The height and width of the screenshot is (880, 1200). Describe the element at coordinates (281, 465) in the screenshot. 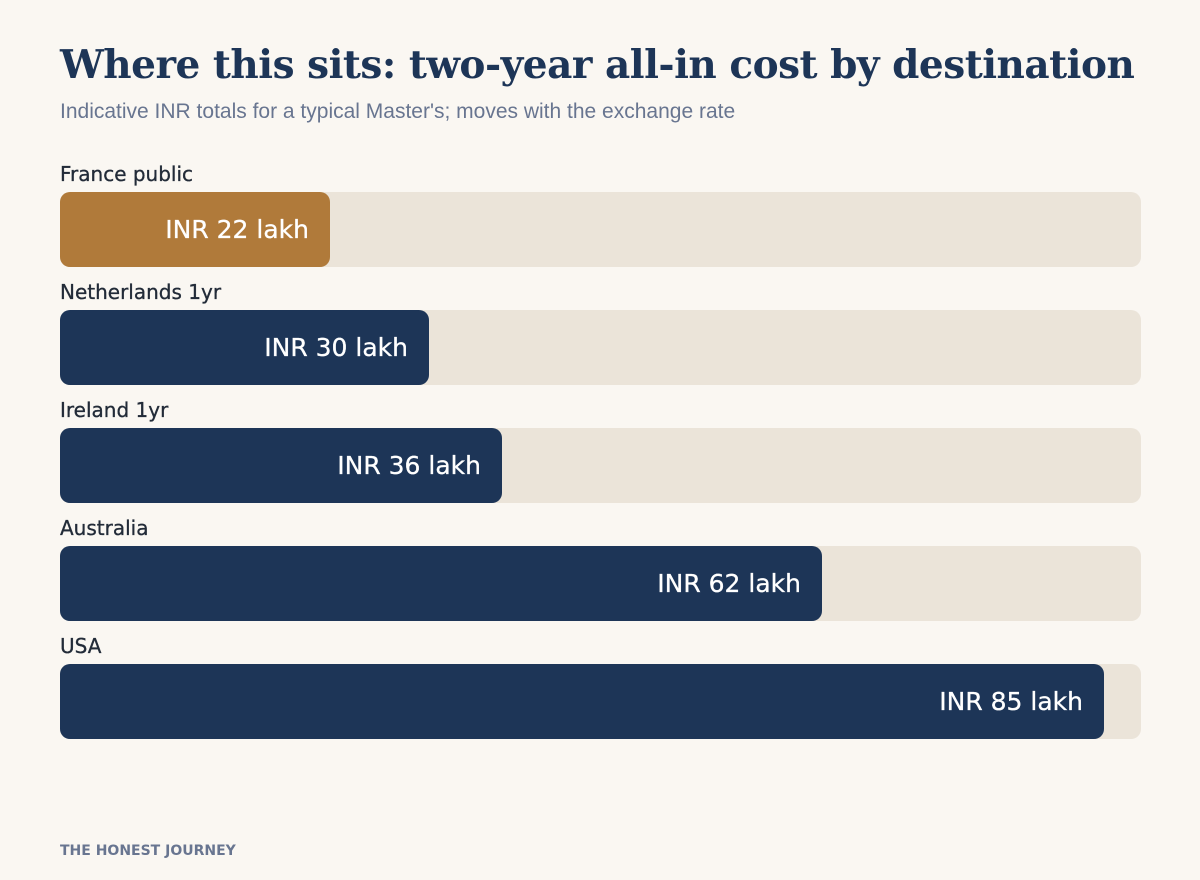

I see `bar: INR 36 lakh` at that location.